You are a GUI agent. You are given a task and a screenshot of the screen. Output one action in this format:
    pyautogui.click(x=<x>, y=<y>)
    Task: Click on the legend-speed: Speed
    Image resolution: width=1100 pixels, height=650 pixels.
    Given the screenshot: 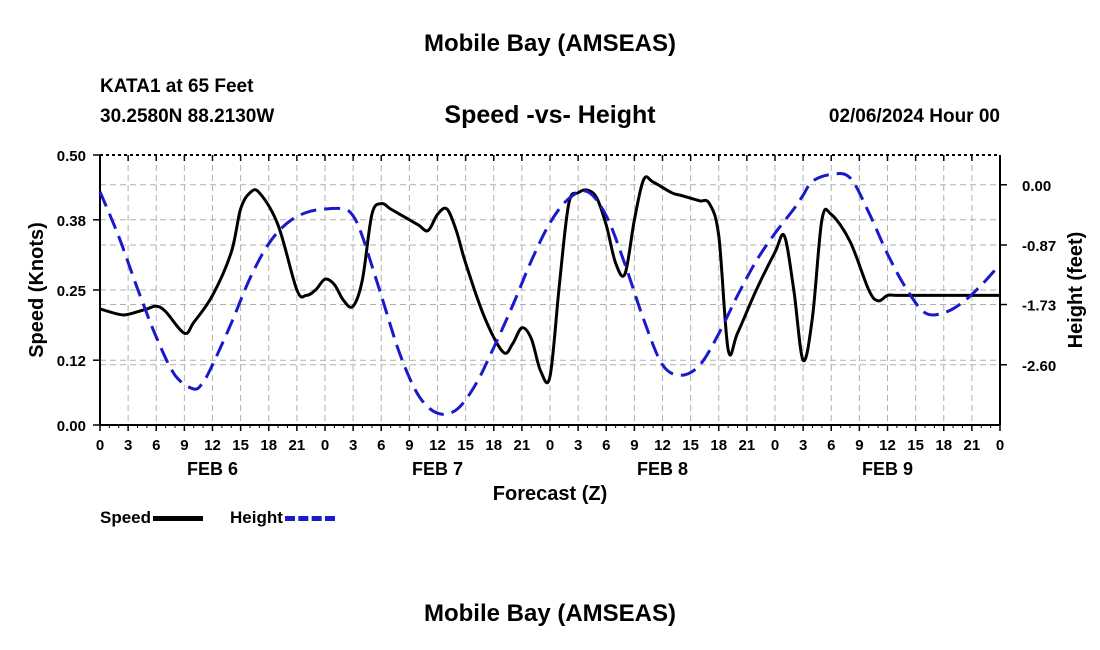 What is the action you would take?
    pyautogui.click(x=152, y=518)
    